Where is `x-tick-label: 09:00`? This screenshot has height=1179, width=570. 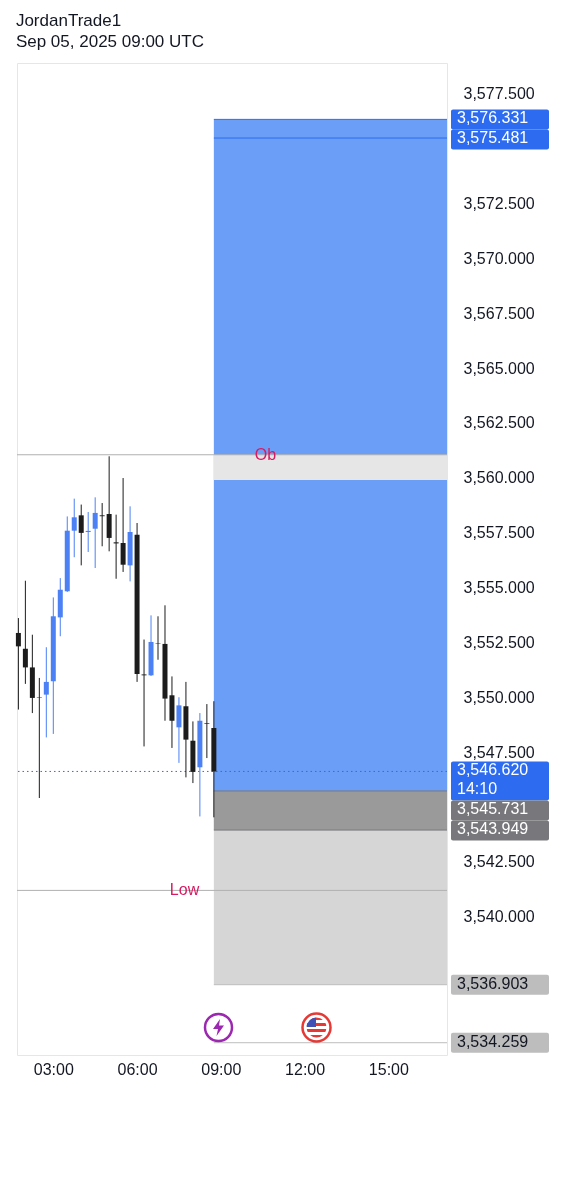
x-tick-label: 09:00 is located at coordinates (221, 1069).